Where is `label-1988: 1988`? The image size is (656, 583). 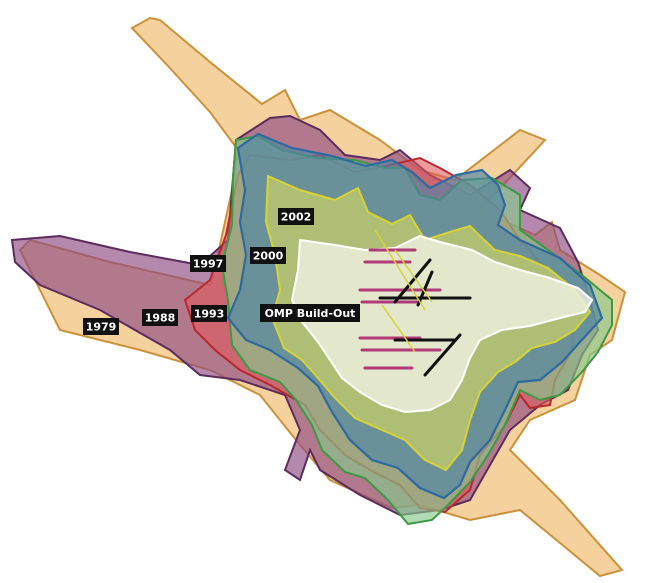 label-1988: 1988 is located at coordinates (160, 317).